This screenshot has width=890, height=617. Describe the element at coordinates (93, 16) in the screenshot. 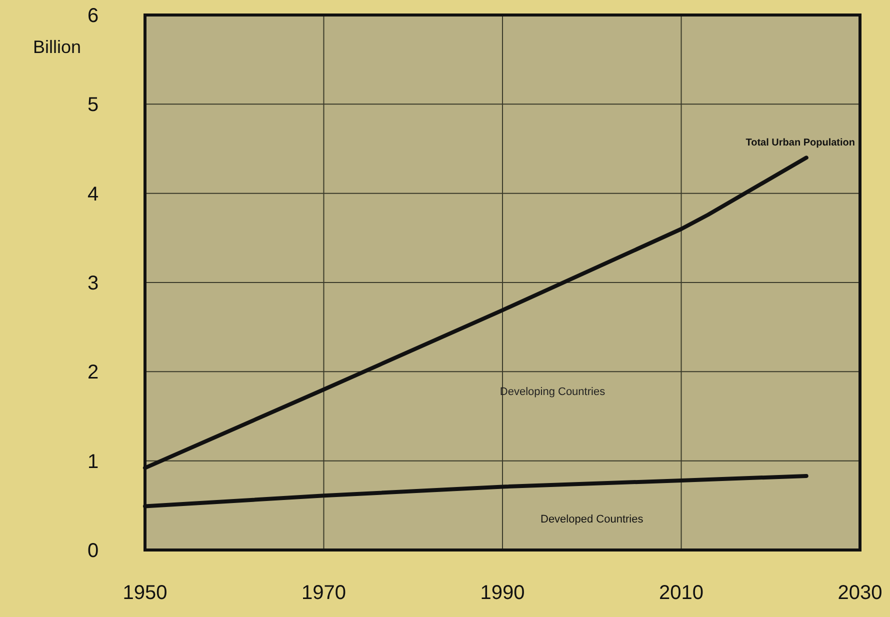

I see `y-tick-label: 6` at that location.